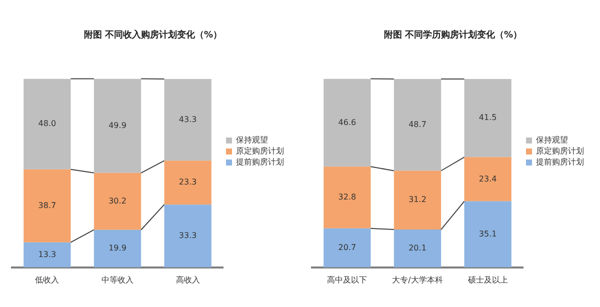 The height and width of the screenshot is (307, 600). Describe the element at coordinates (453, 35) in the screenshot. I see `chart-title: 附图 不同学历购房计划变化（%）` at that location.